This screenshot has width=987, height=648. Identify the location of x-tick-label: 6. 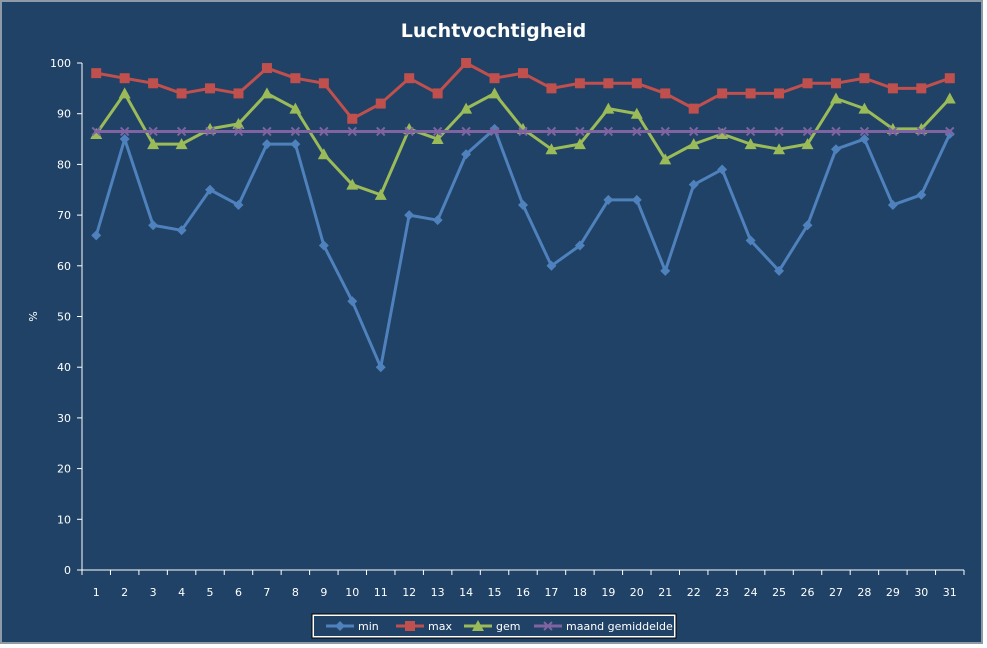
(238, 592).